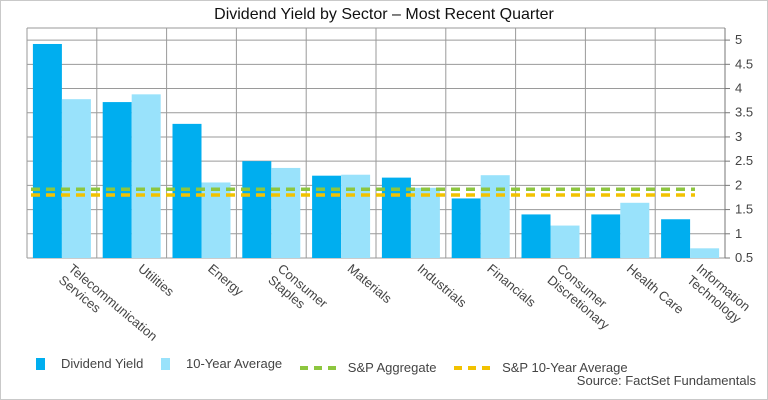 The width and height of the screenshot is (768, 400). I want to click on legend-label-sp-ten-year-average: S&P 10-Year Average, so click(565, 367).